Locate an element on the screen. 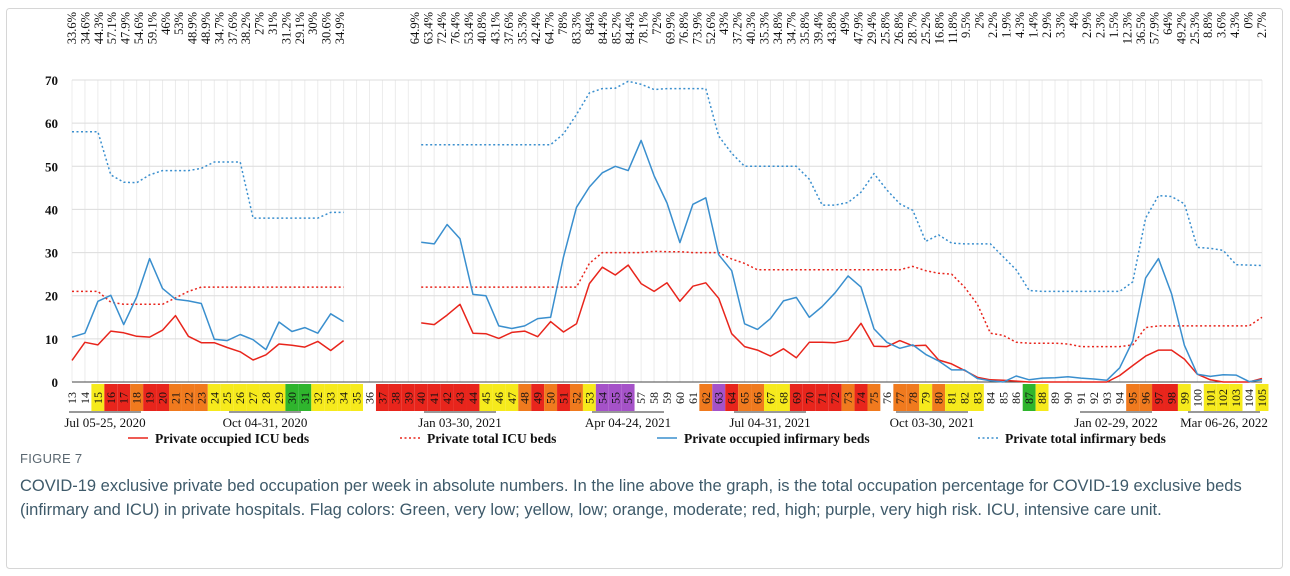 Image resolution: width=1290 pixels, height=576 pixels. week-label: 94 is located at coordinates (1120, 398).